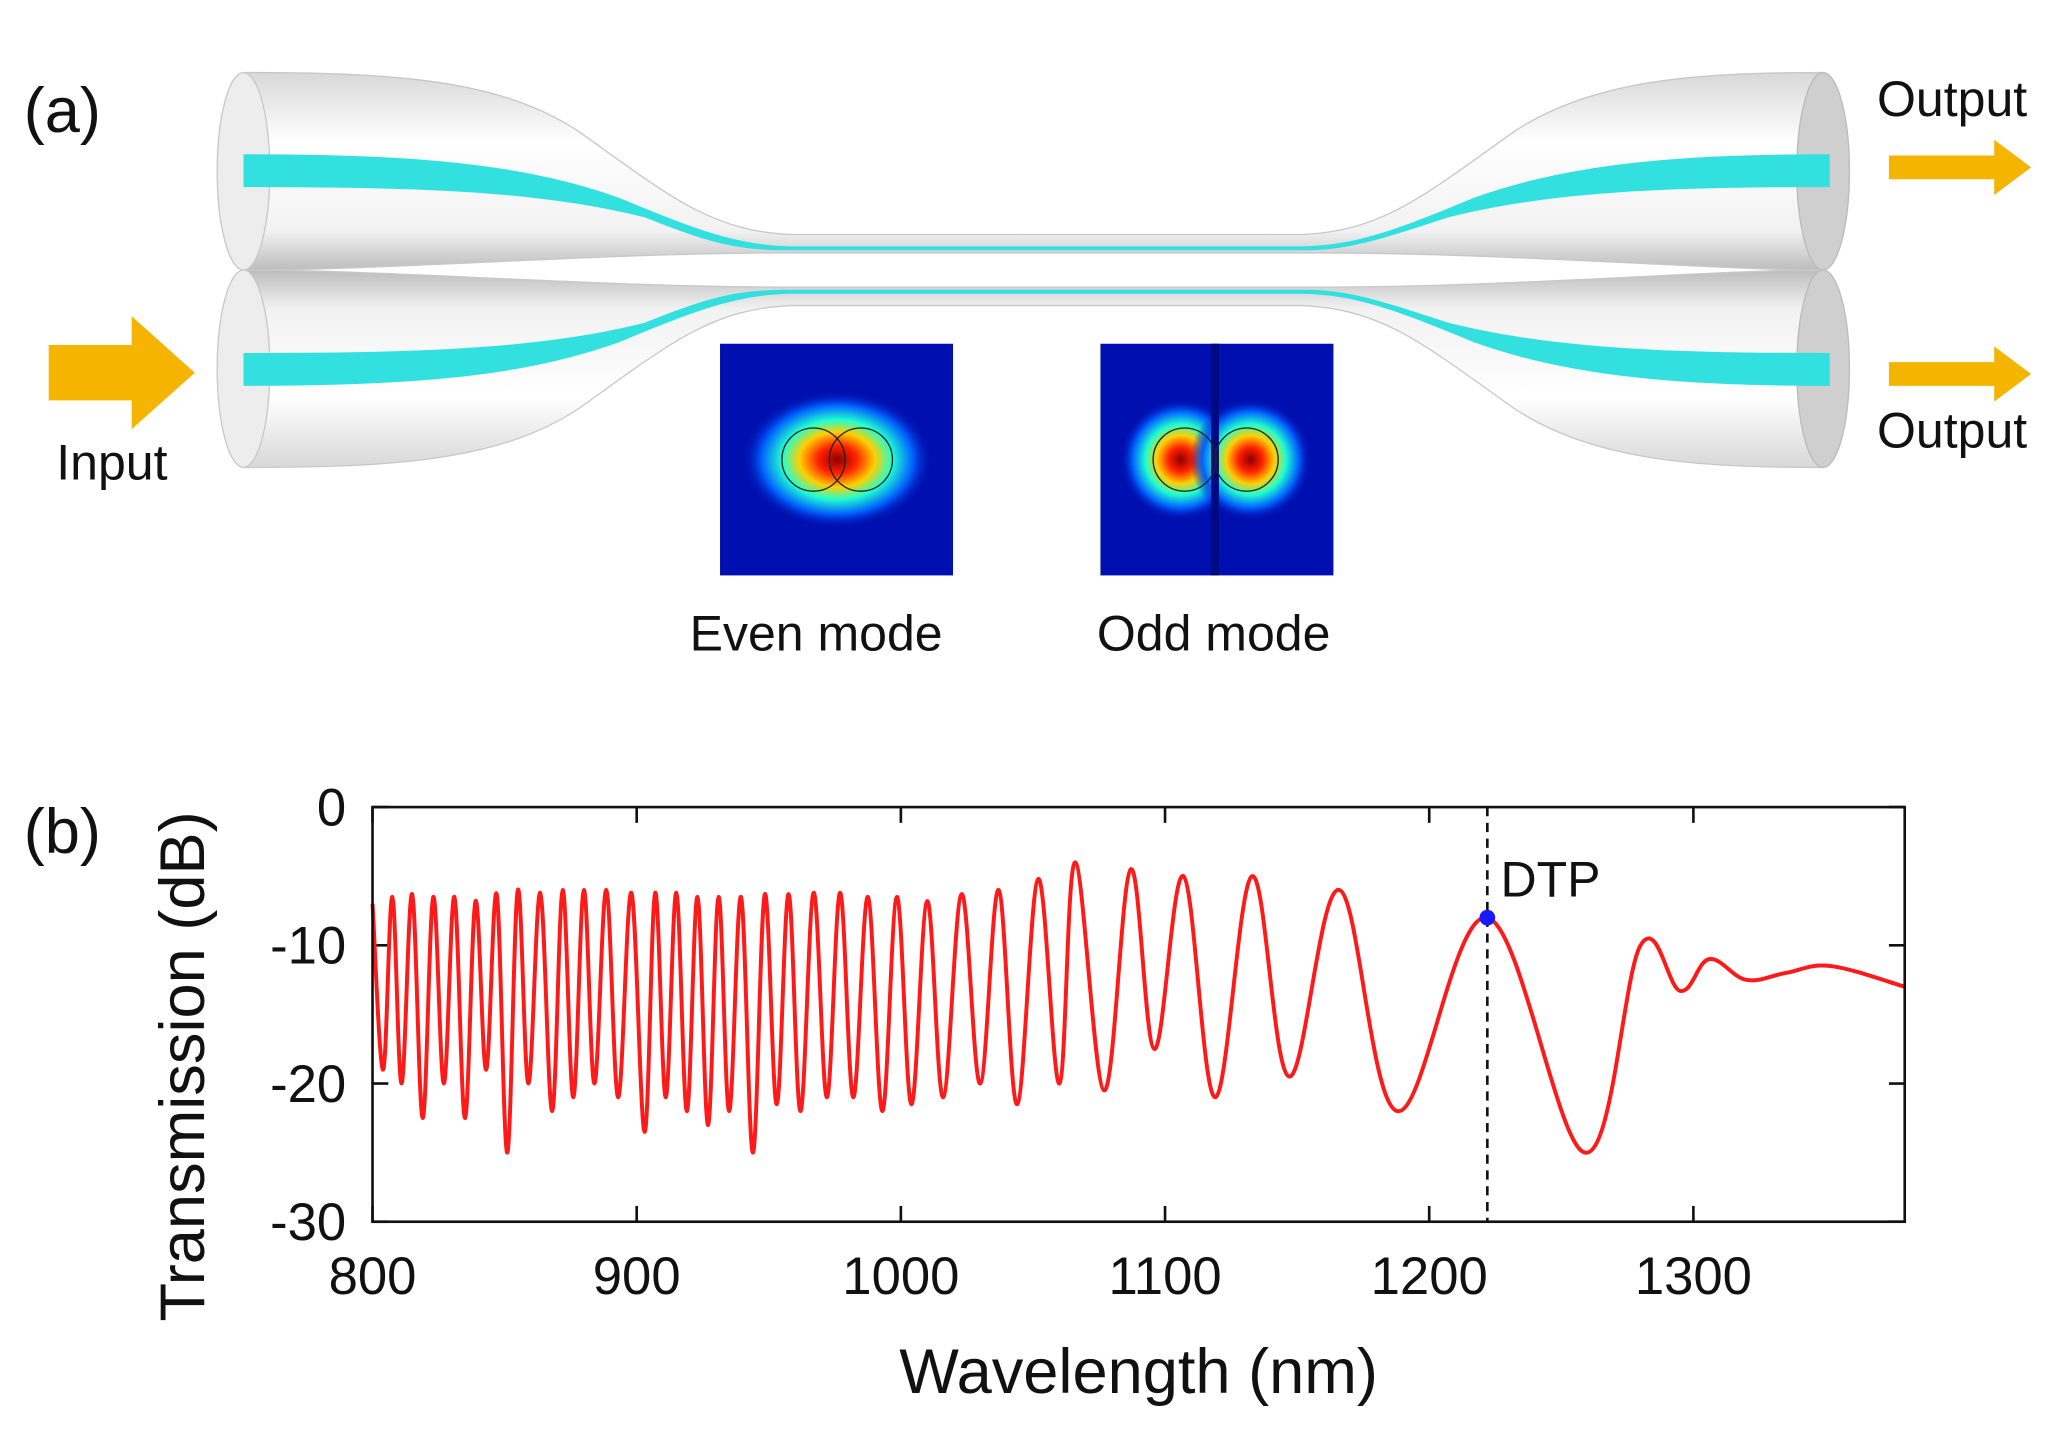  I want to click on y-tick-label: -10, so click(308, 946).